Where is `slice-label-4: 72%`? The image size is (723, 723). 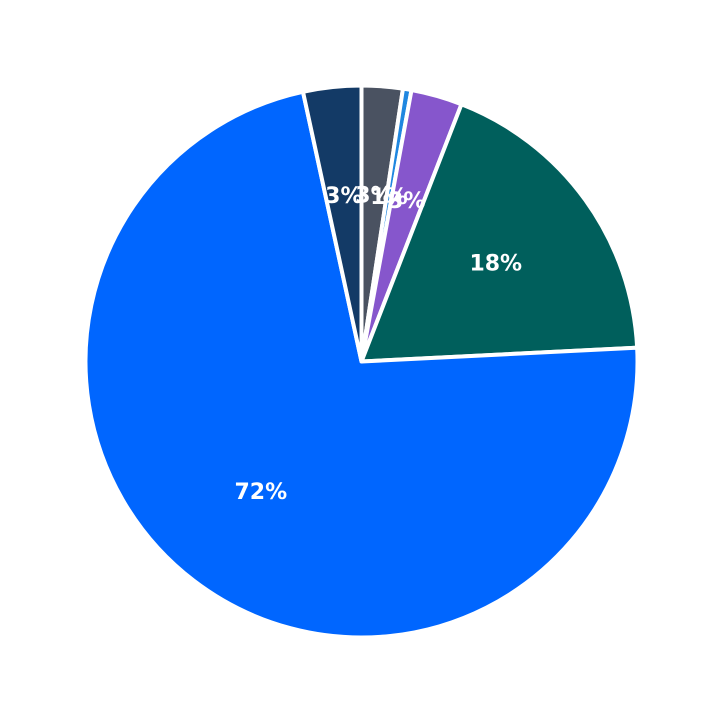 slice-label-4: 72% is located at coordinates (260, 492).